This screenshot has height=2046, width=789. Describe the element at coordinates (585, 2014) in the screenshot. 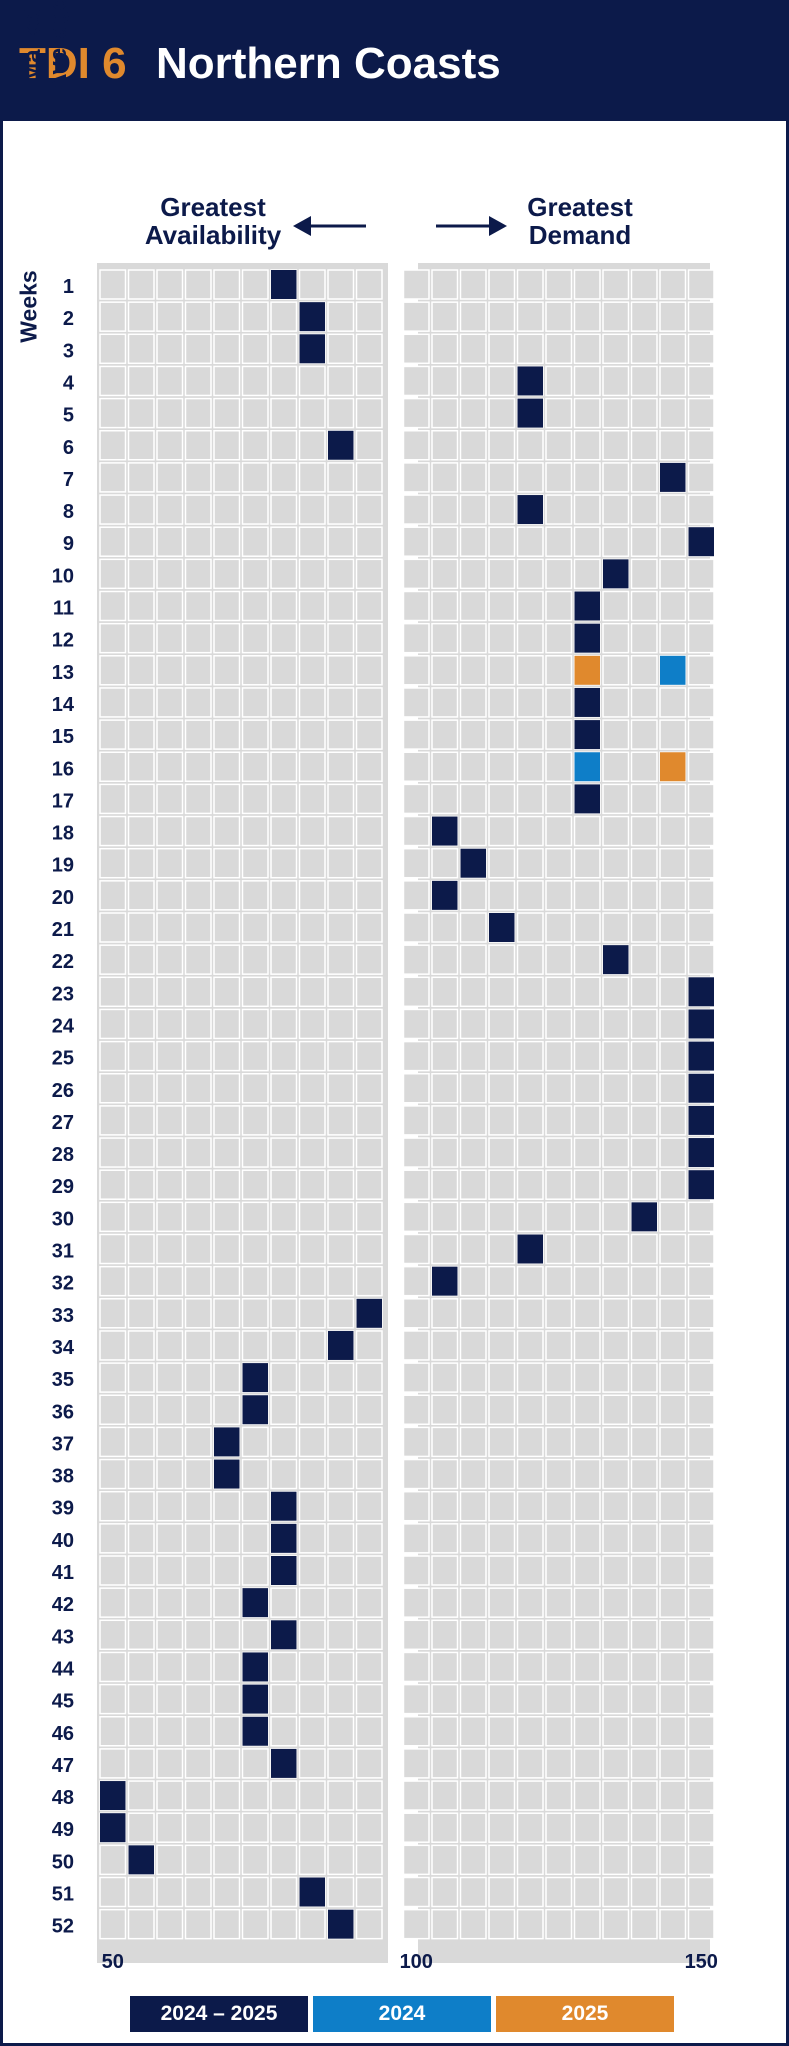

I see `legend-item-2025: 2025` at that location.